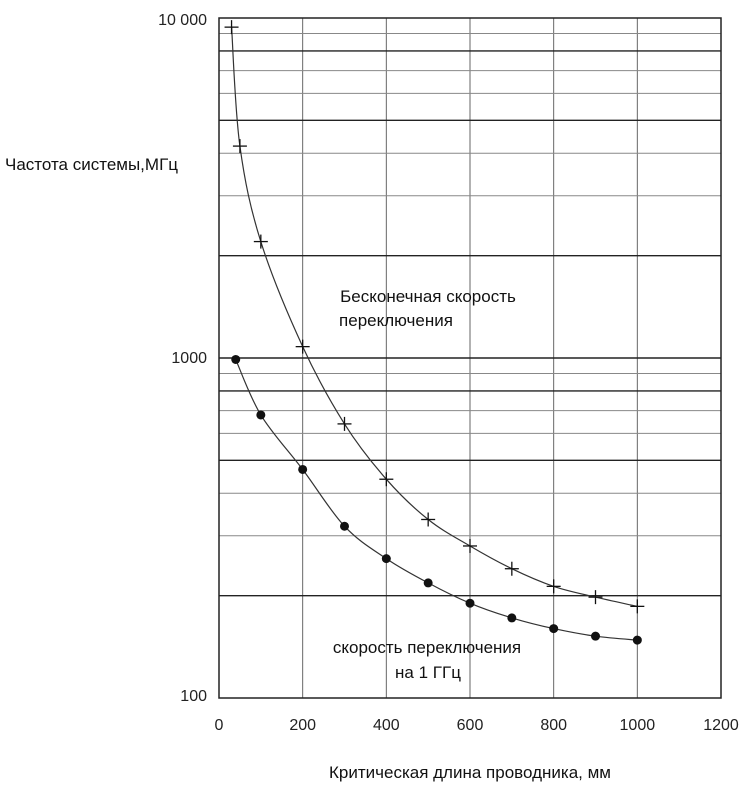 The image size is (751, 788). I want to click on x-tick-label: 400, so click(386, 725).